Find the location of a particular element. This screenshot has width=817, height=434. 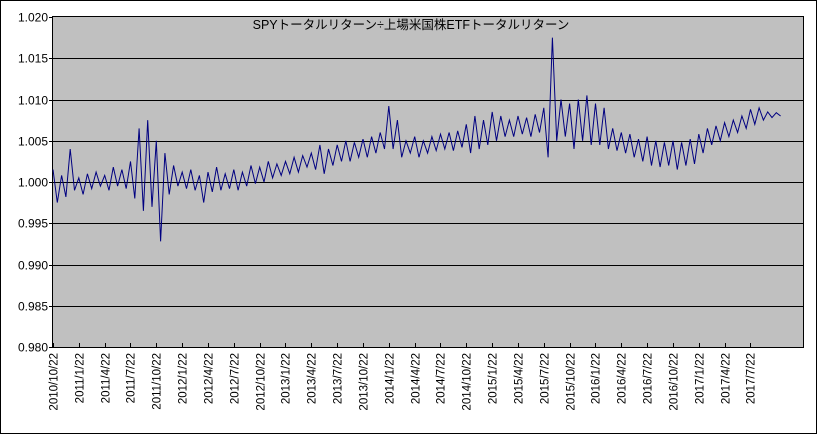

y-tick-label: 0.990 is located at coordinates (33, 266).